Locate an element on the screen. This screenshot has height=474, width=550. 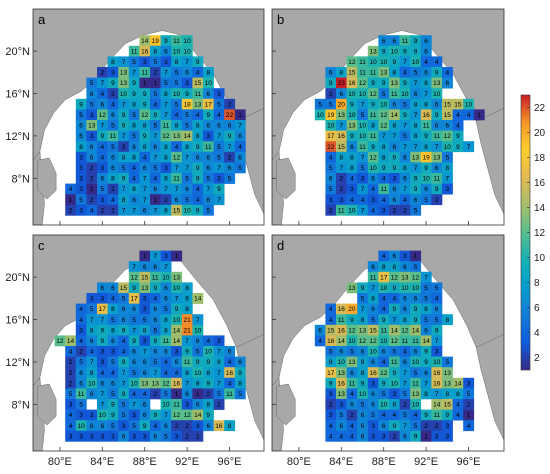
cell-value-label: 16 is located at coordinates (352, 83).